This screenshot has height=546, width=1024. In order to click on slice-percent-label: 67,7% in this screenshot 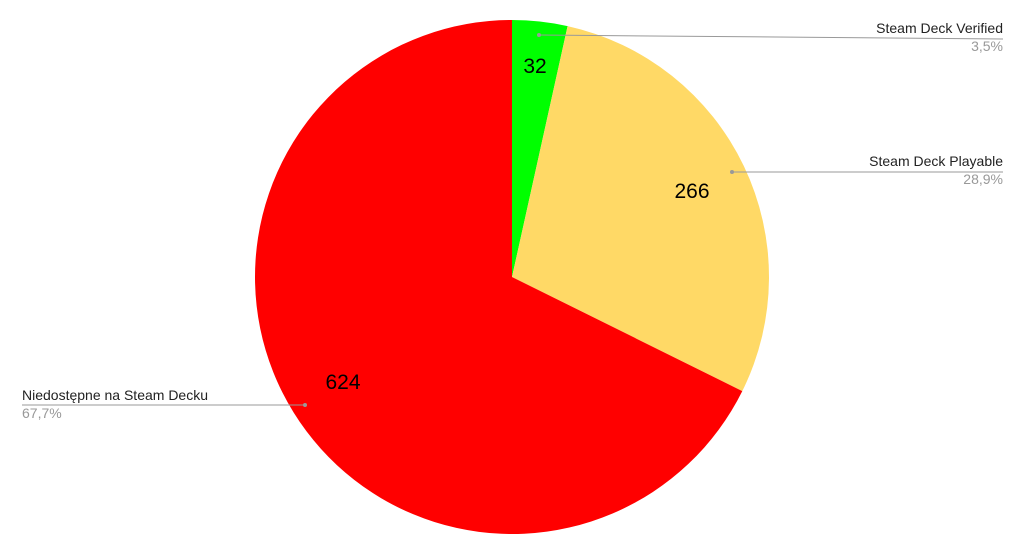, I will do `click(42, 413)`.